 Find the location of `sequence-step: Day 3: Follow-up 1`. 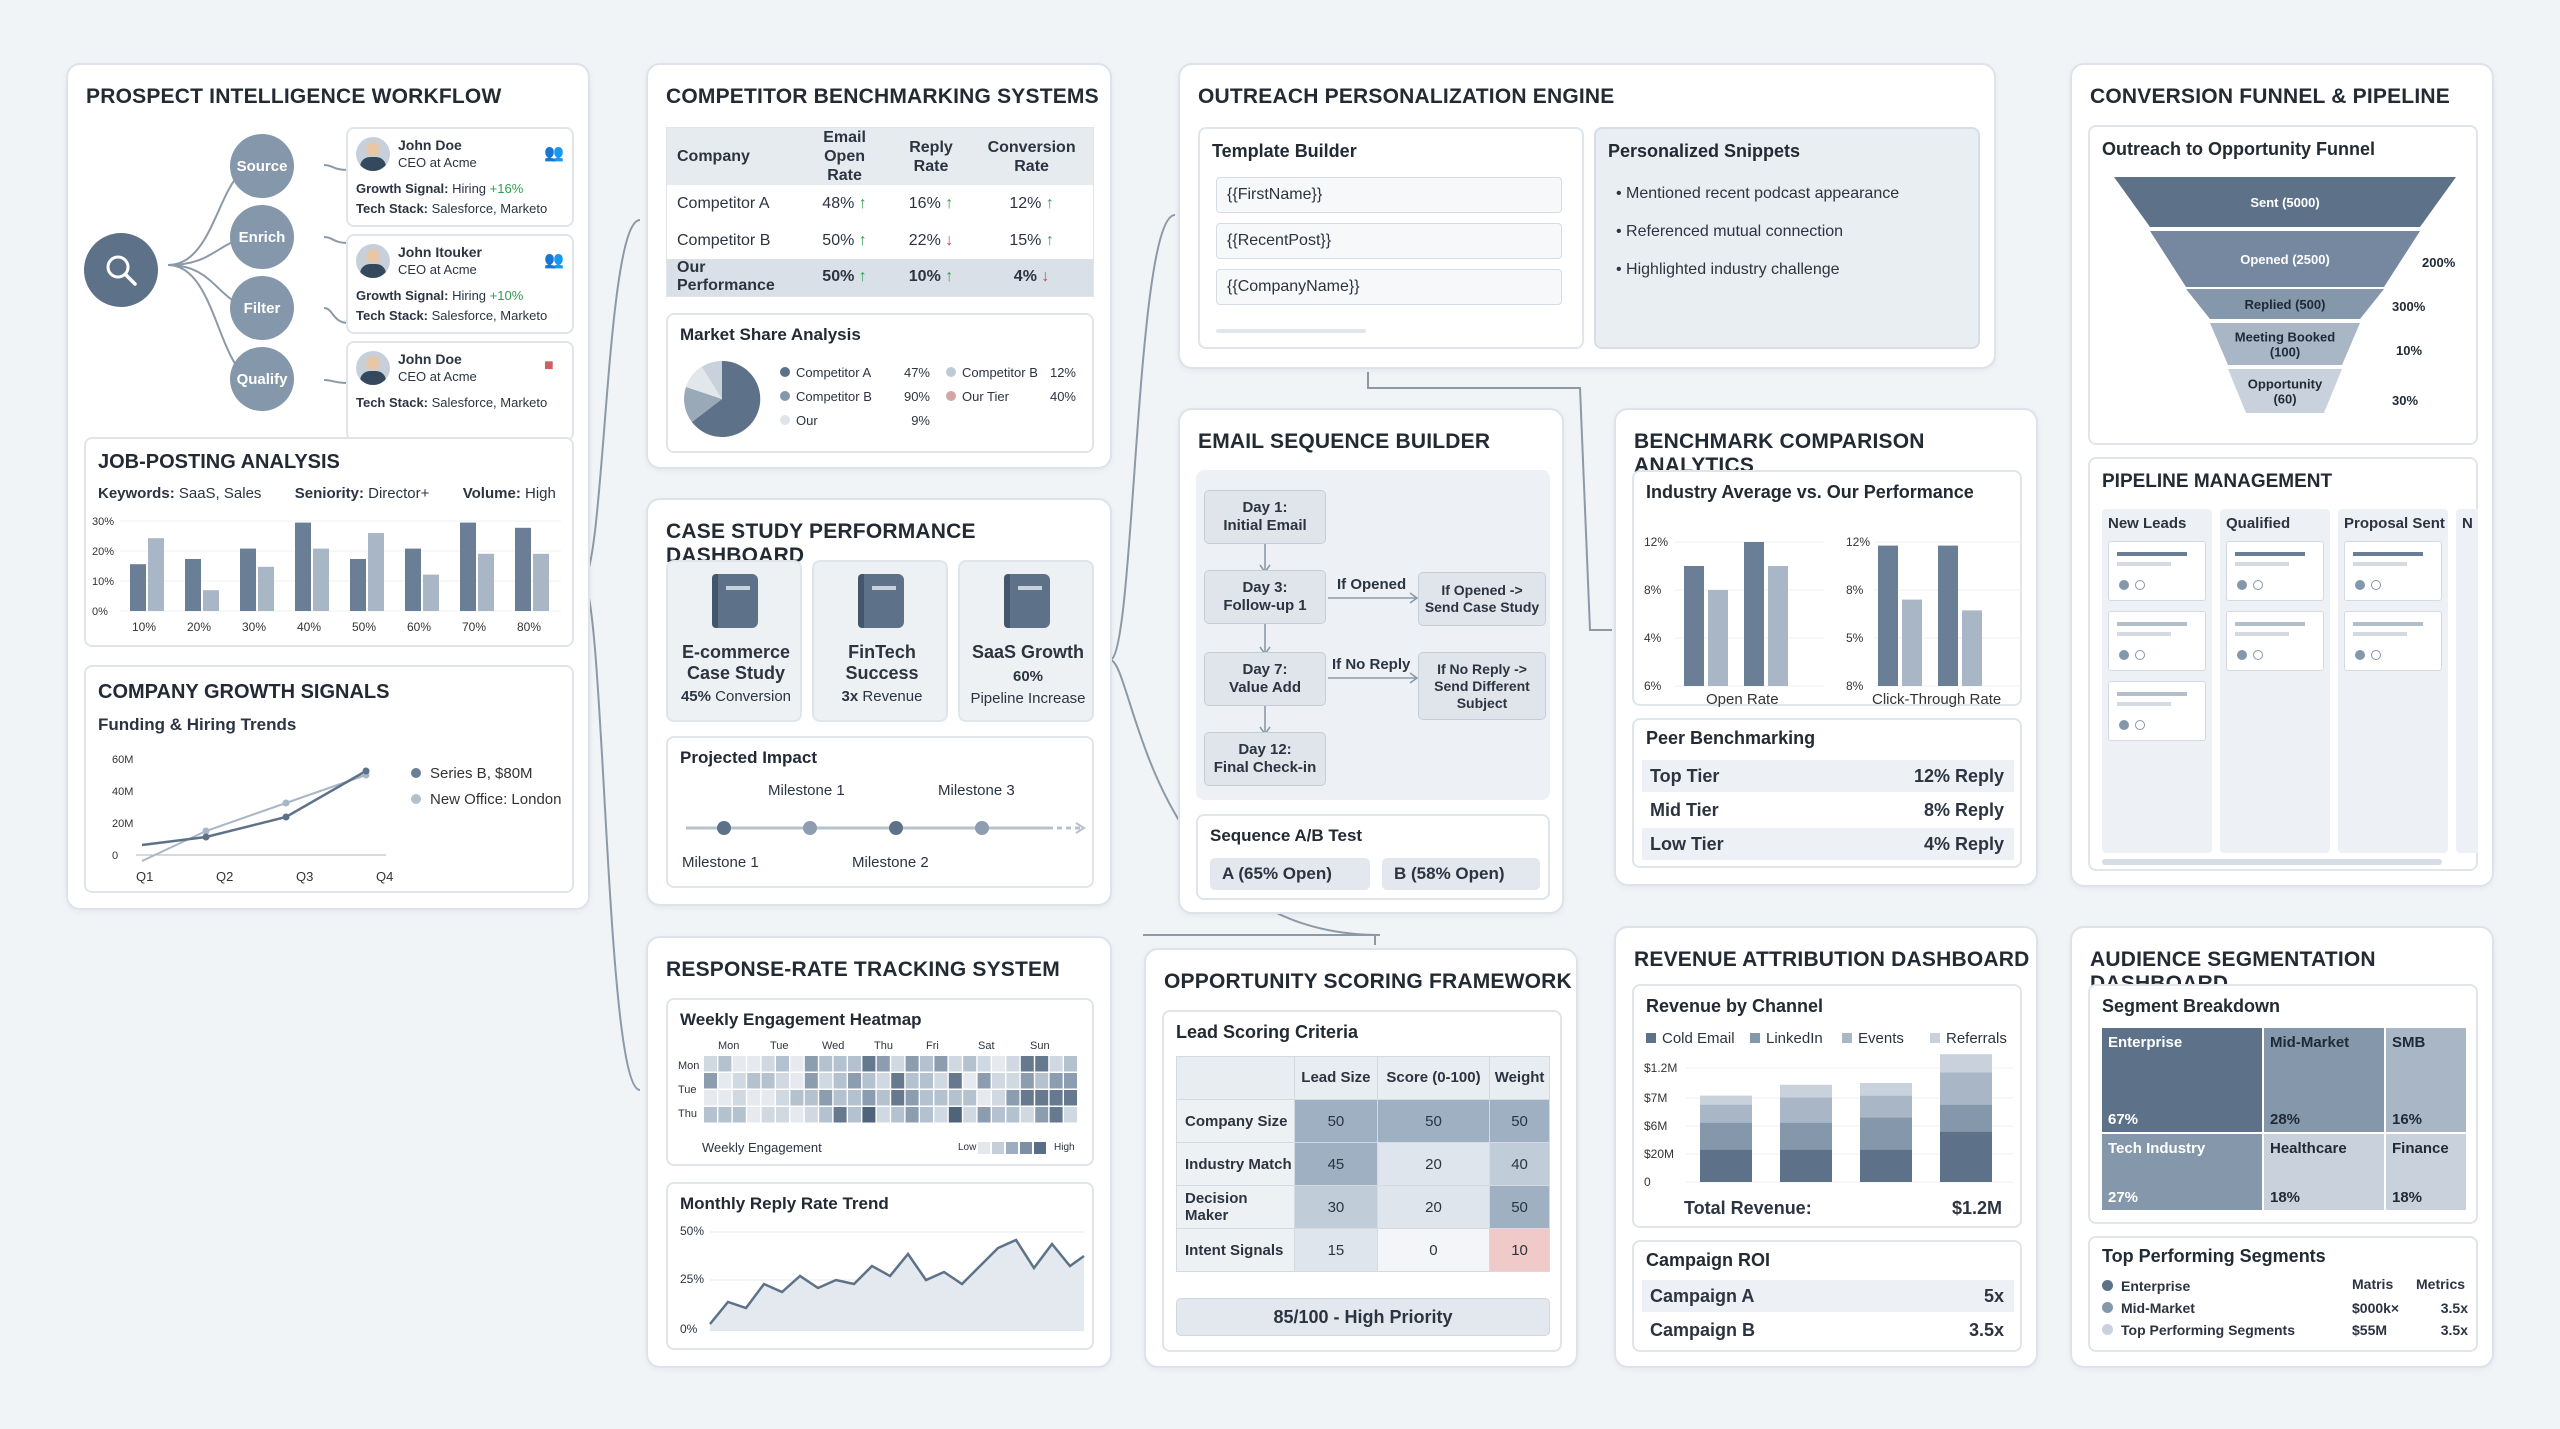

sequence-step: Day 3: Follow-up 1 is located at coordinates (1265, 597).